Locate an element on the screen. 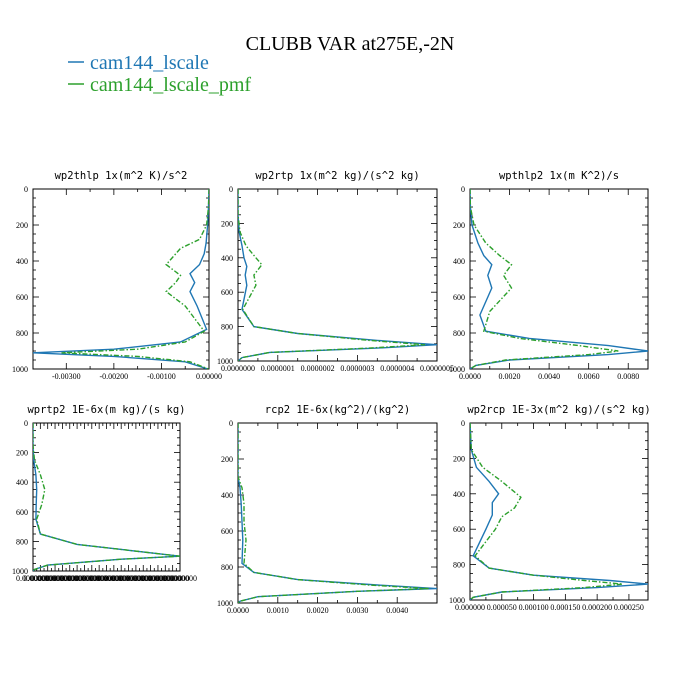 This screenshot has width=700, height=700. panel-title: wpthlp2 1x(m K^2)/s is located at coordinates (559, 176).